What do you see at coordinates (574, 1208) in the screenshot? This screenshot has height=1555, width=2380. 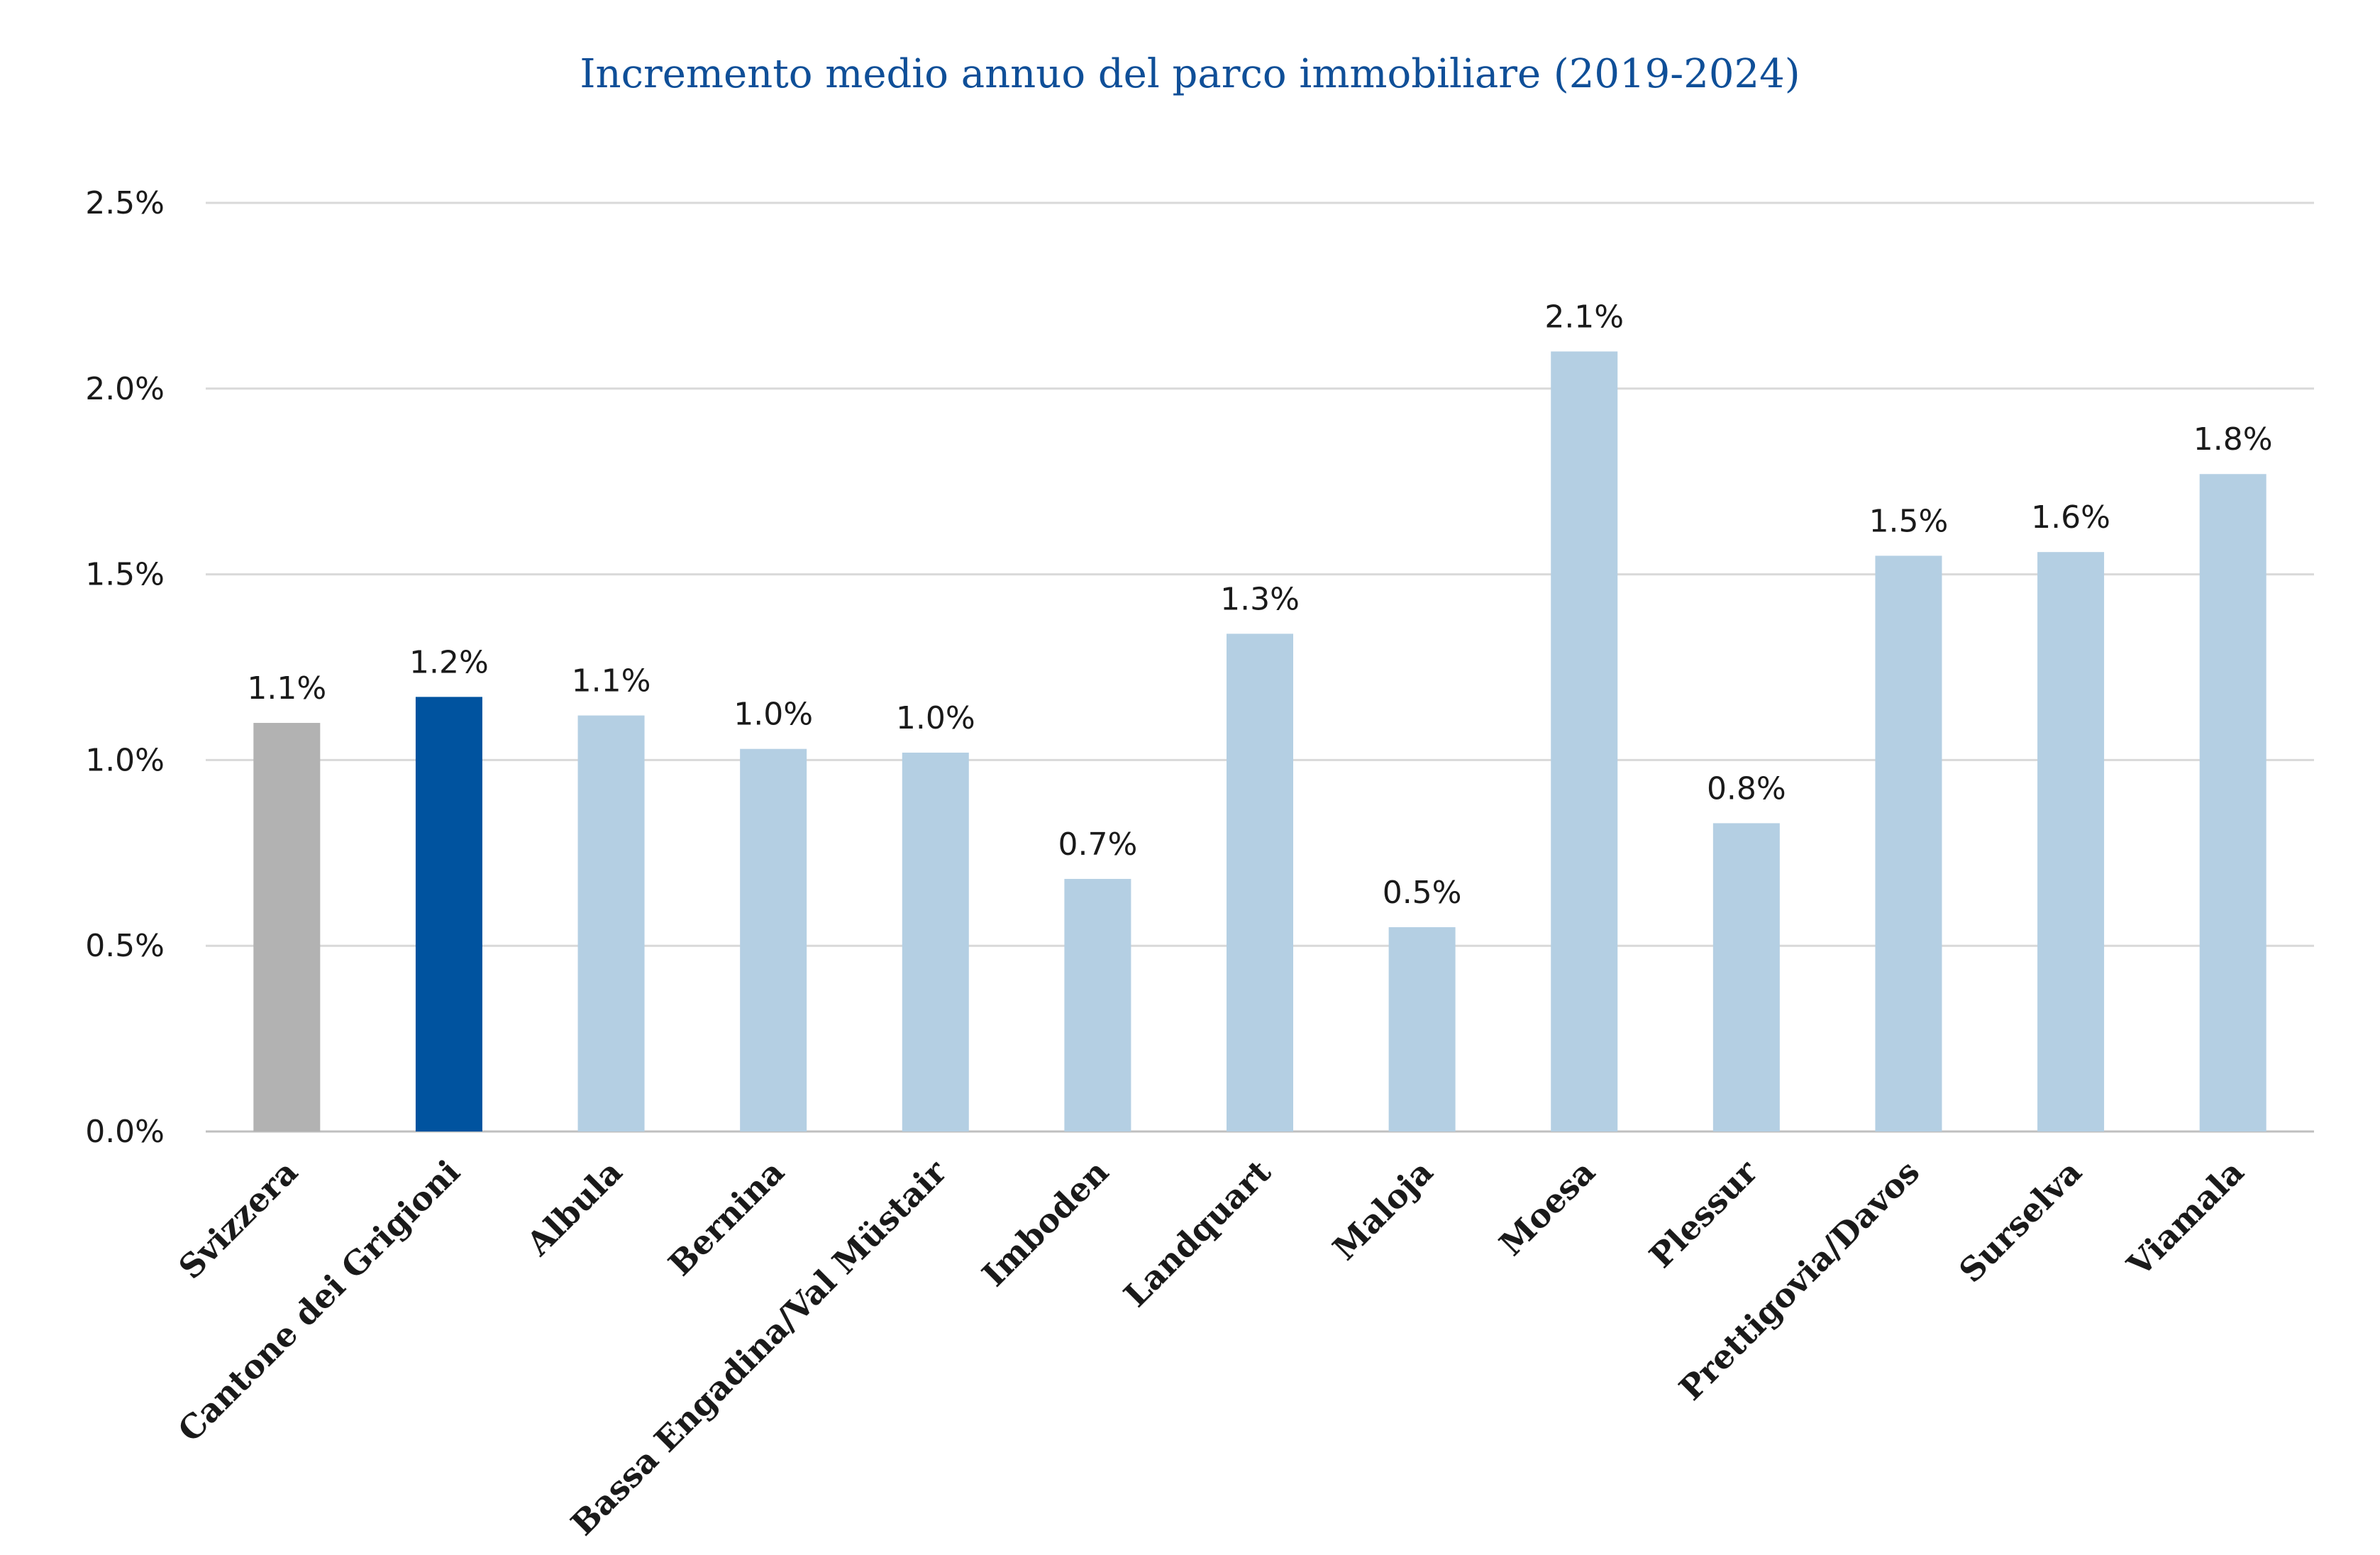 I see `category-label: Albula` at bounding box center [574, 1208].